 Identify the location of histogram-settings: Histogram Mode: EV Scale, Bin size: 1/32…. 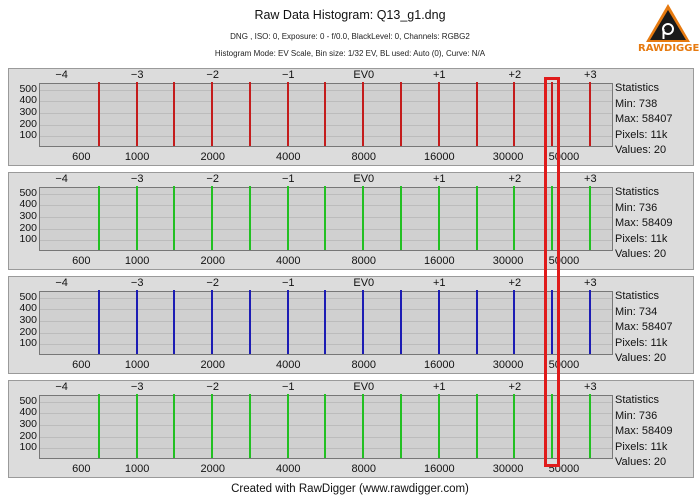
(350, 53).